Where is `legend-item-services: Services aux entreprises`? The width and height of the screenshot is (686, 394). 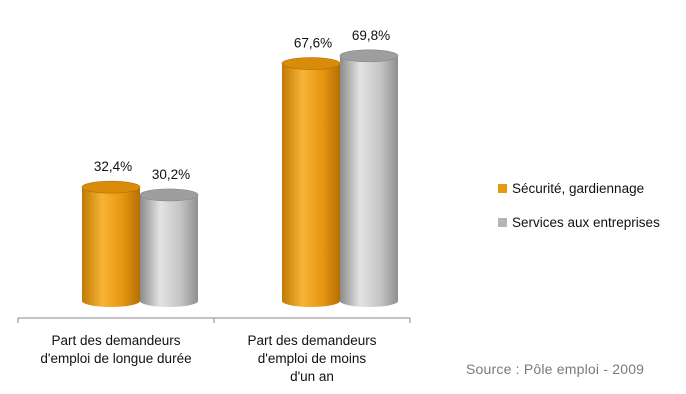
legend-item-services: Services aux entreprises is located at coordinates (579, 222).